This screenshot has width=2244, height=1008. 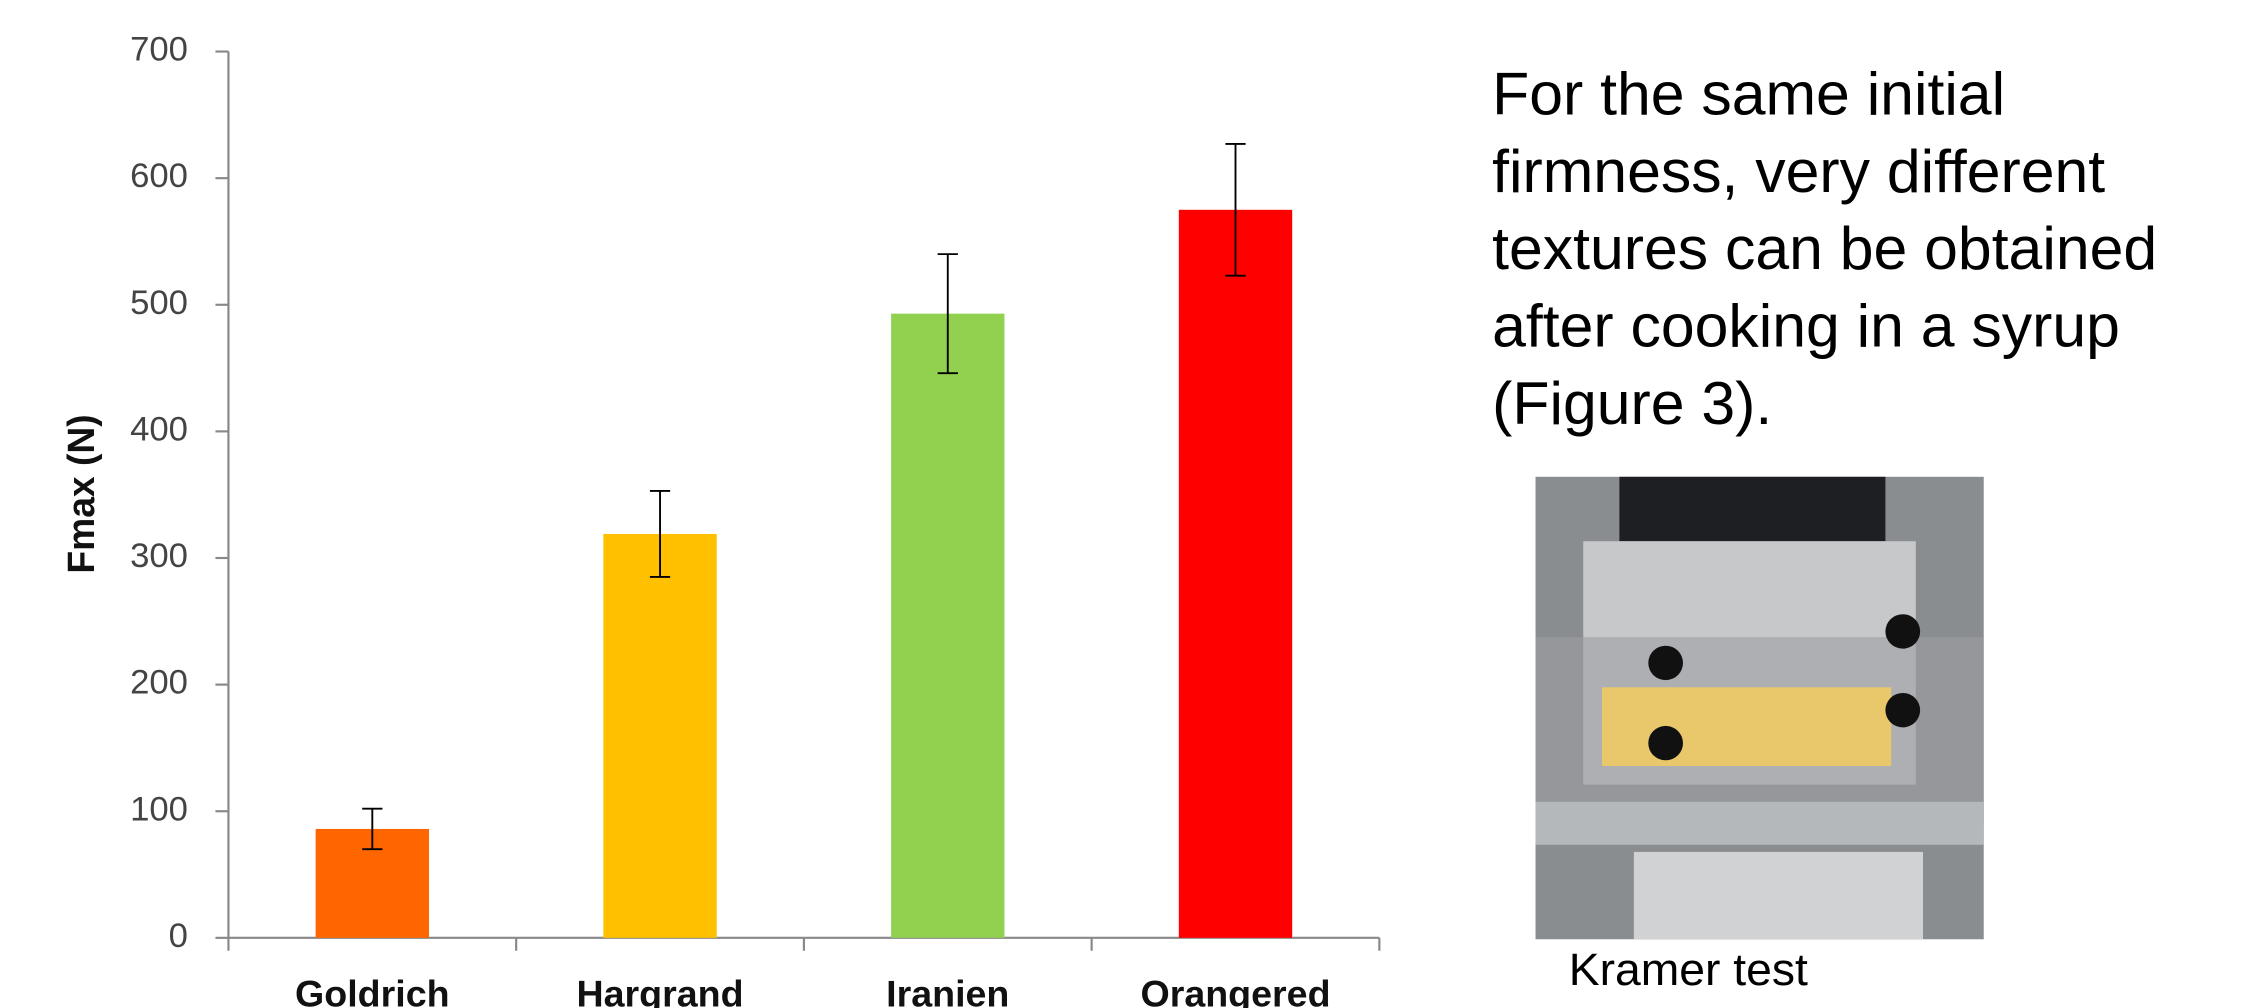 I want to click on y-tick-label: 300, so click(x=159, y=556).